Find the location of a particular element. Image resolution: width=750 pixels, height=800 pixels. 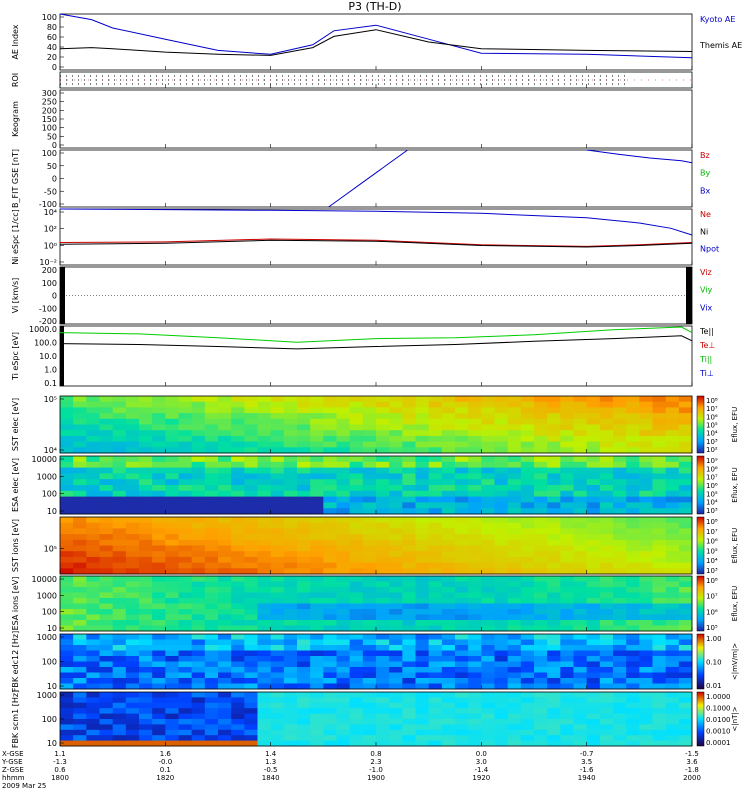

colorbar-tick-label: 0.0001 is located at coordinates (718, 743).